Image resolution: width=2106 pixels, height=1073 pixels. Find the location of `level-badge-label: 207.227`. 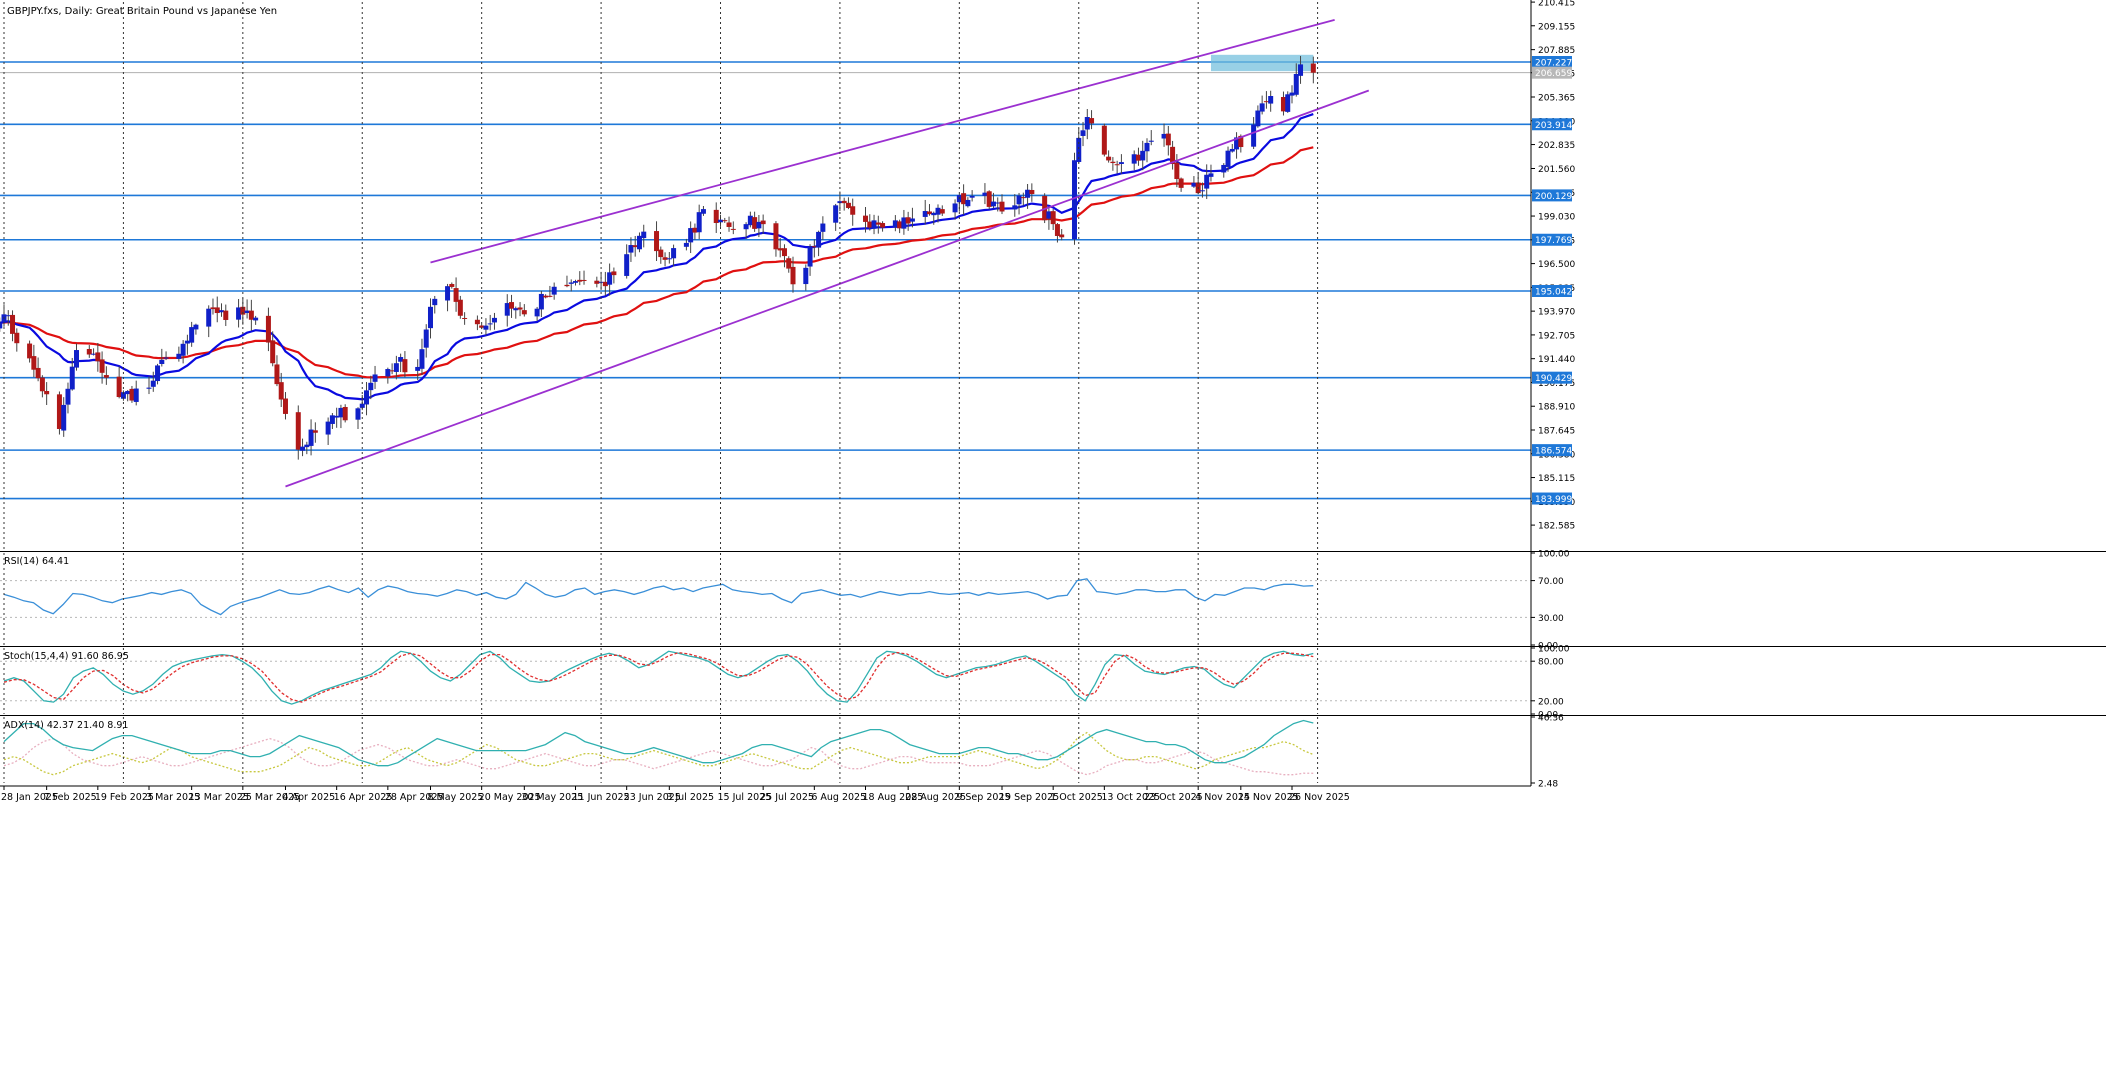

level-badge-label: 207.227 is located at coordinates (1553, 64).